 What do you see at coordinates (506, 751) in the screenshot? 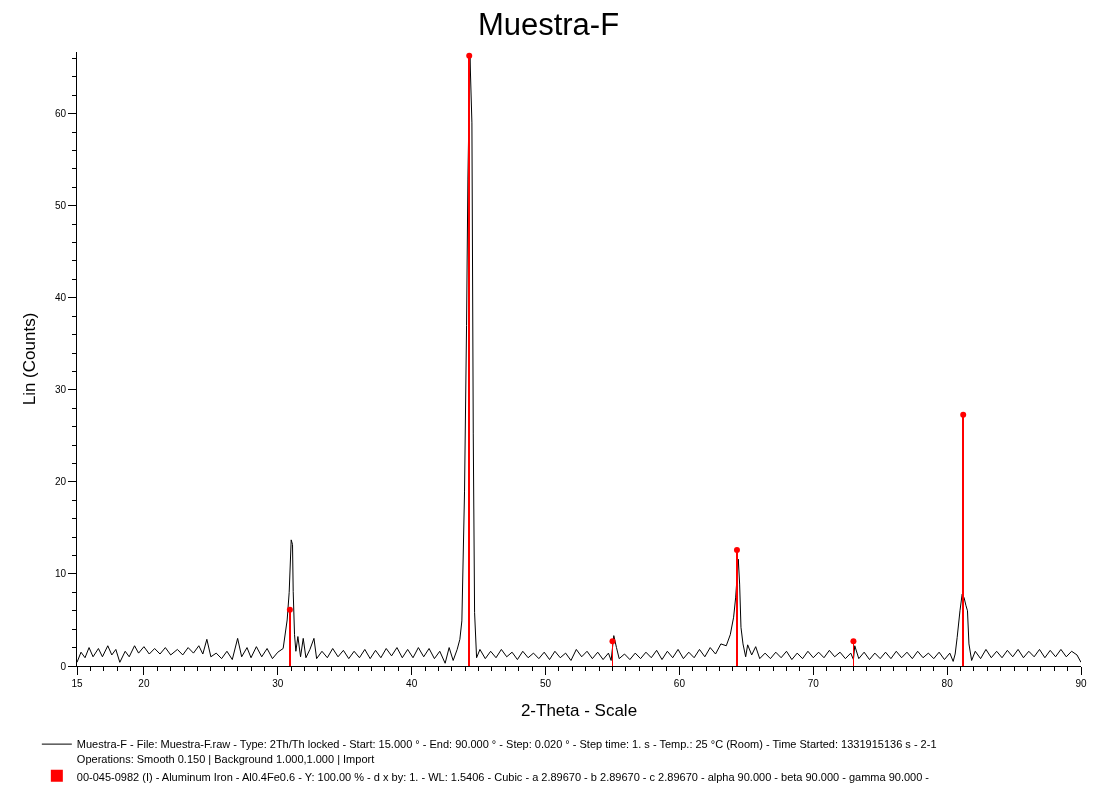
I see `legend-label: Muestra-F - File: Muestra-F.raw - Type: 2Th/Th locked - Start: 15.000 ° - End: 90.000 ° - Step: 0.020 ° - Step time: 1. s - Temp.: 25 °C (Room) - Time Started: 1331915136 s - 2-1 Operations: Smooth 0.150 | Background 1.000,1.000 | Import` at bounding box center [506, 751].